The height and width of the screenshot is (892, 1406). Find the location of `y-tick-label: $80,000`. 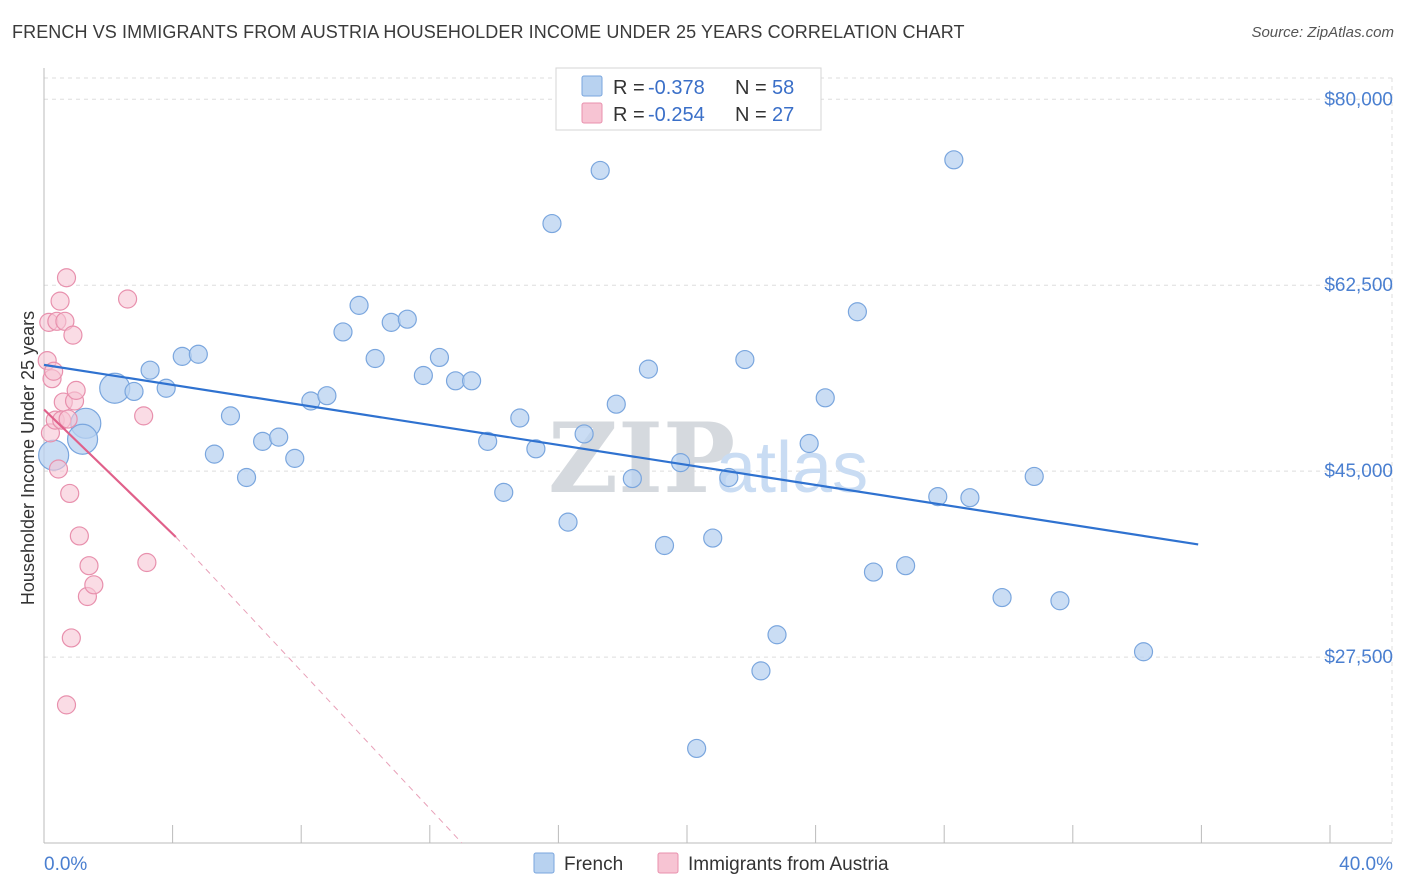

y-tick-label: $80,000 is located at coordinates (1358, 99).